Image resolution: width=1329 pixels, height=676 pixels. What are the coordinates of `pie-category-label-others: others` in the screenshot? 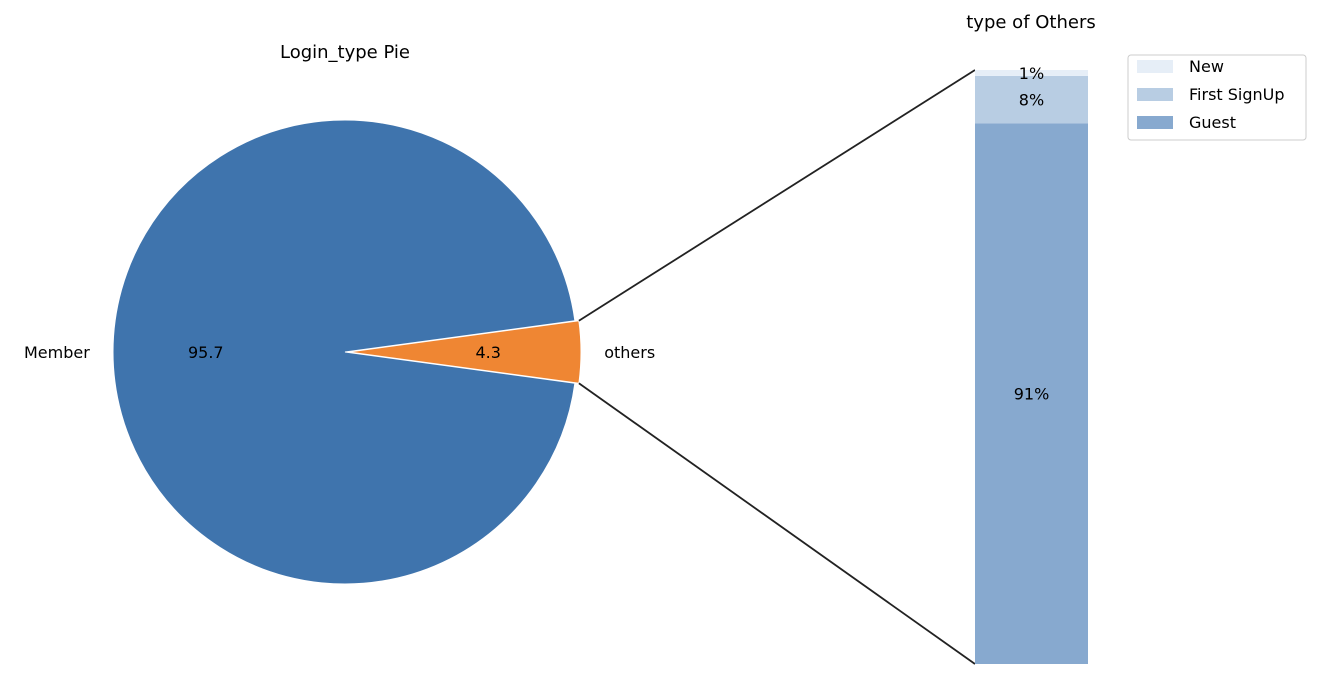 It's located at (629, 352).